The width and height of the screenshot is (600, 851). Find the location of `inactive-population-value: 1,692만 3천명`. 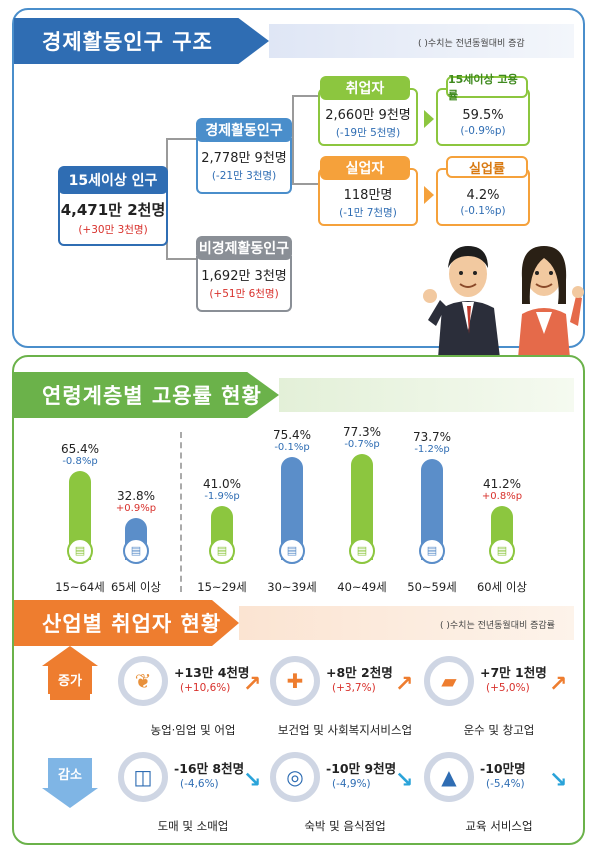

inactive-population-value: 1,692만 3천명 is located at coordinates (244, 276).